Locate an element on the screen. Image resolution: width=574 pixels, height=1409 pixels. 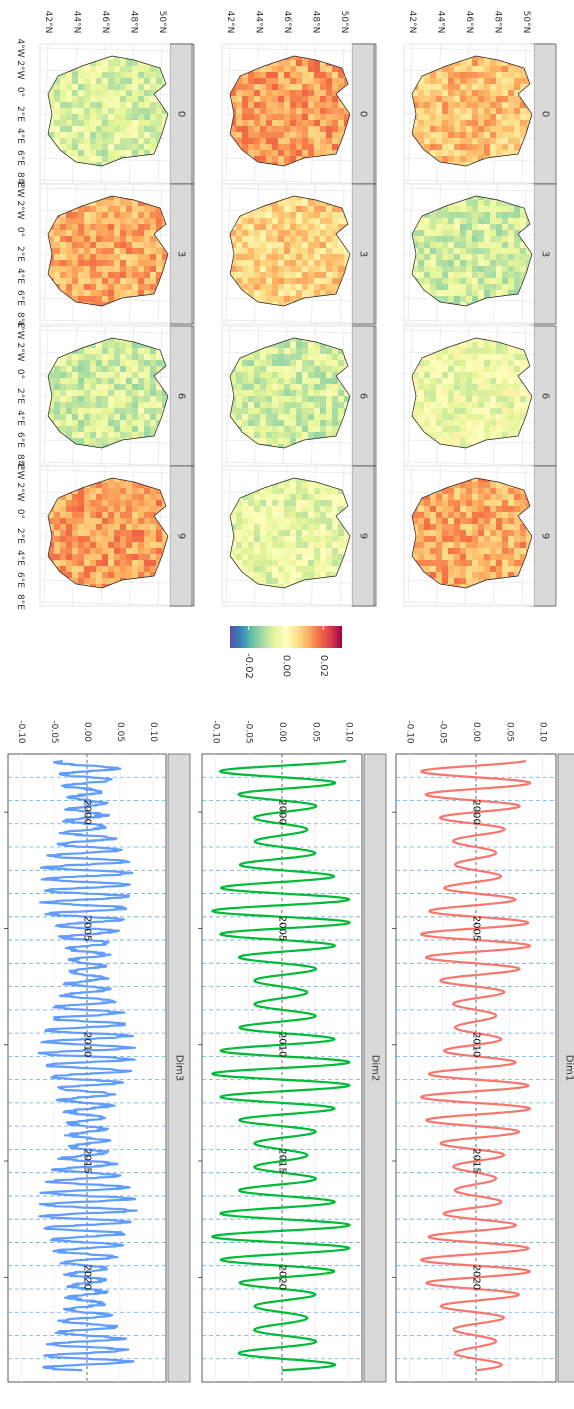
facet-strip-label: Dim1 is located at coordinates (569, 1068).